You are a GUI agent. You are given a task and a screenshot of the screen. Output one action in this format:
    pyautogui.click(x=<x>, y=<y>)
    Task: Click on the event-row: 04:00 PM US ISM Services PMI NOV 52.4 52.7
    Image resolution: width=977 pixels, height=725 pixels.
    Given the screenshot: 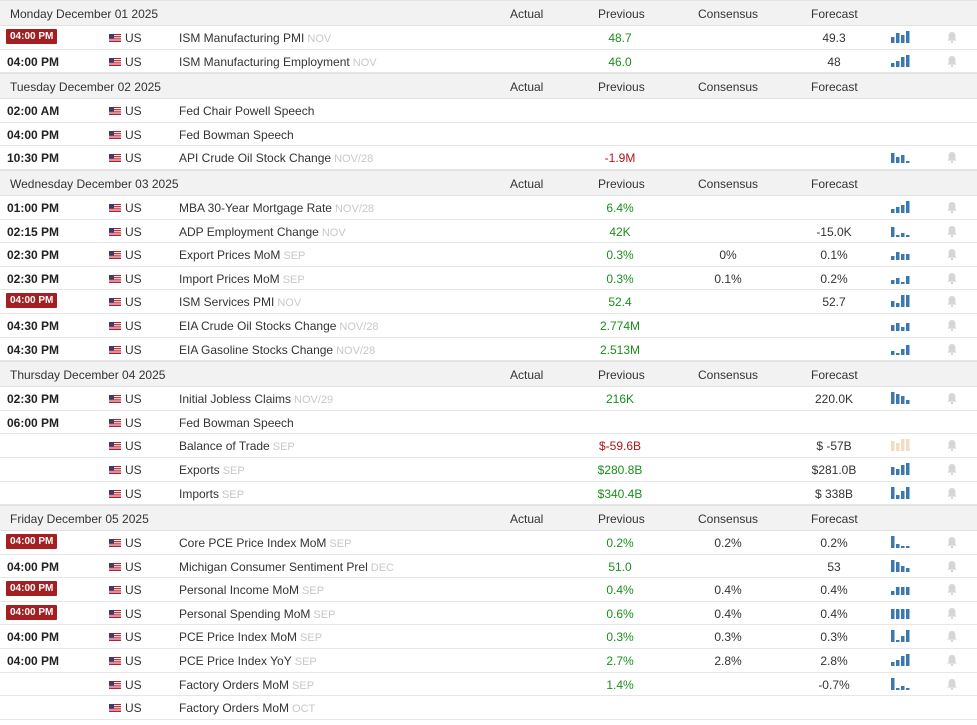 What is the action you would take?
    pyautogui.click(x=488, y=302)
    